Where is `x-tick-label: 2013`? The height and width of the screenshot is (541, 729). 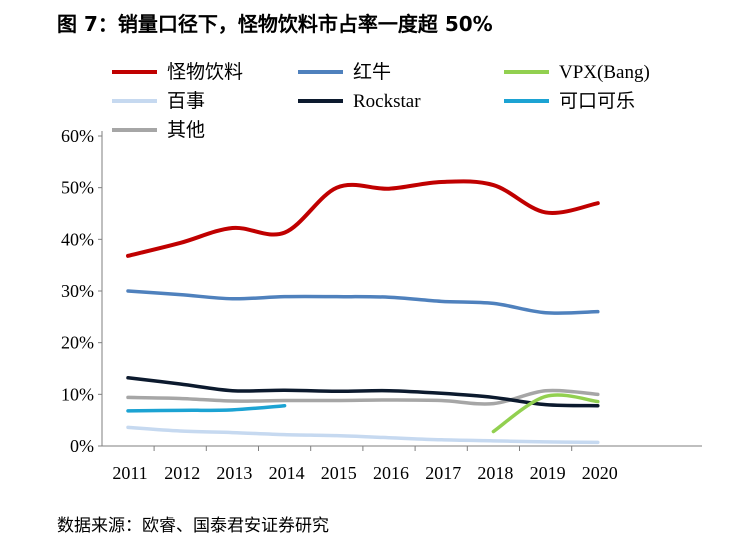 x-tick-label: 2013 is located at coordinates (234, 473).